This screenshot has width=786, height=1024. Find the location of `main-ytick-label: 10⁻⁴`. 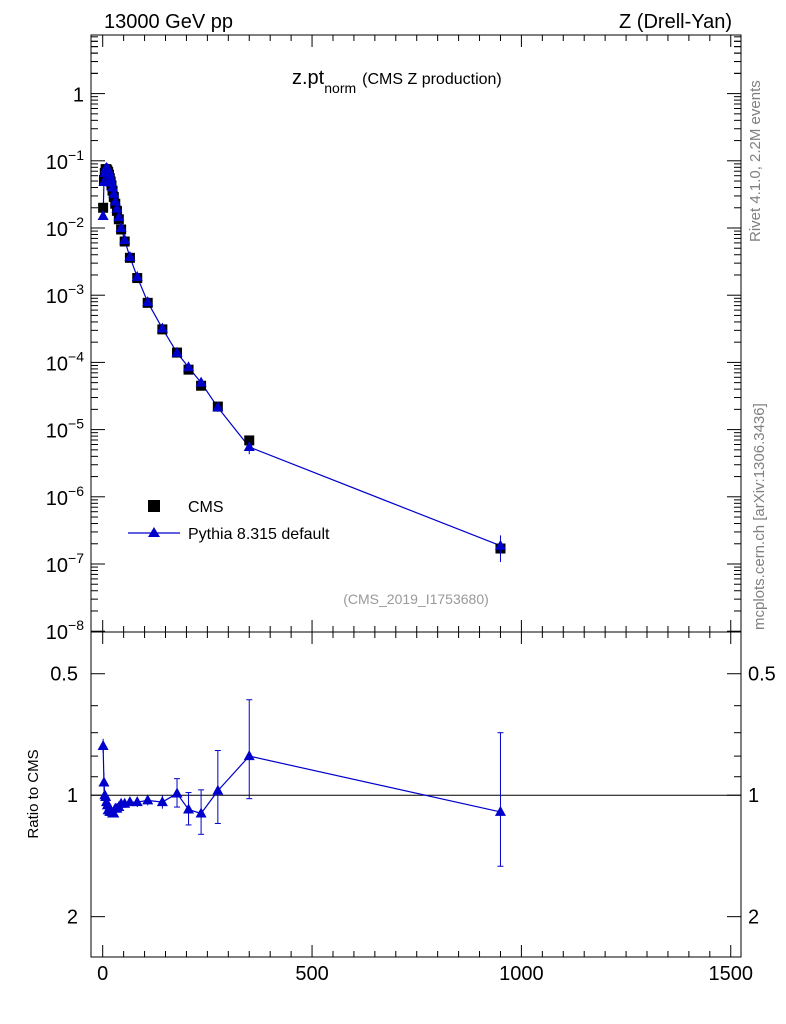

main-ytick-label: 10⁻⁴ is located at coordinates (65, 361).